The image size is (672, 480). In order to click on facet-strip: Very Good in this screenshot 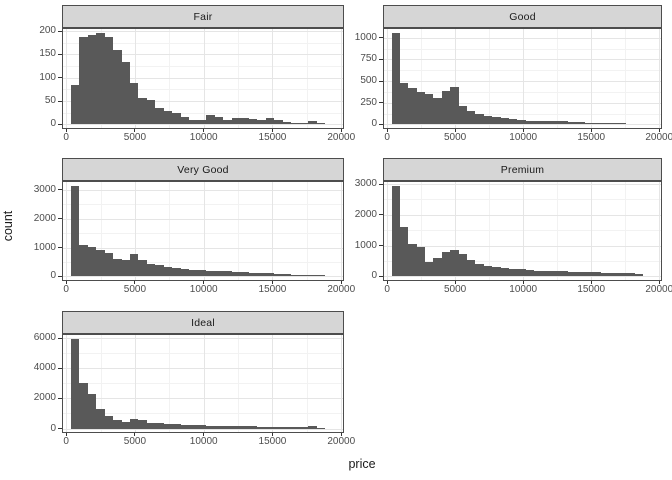, I will do `click(203, 169)`.